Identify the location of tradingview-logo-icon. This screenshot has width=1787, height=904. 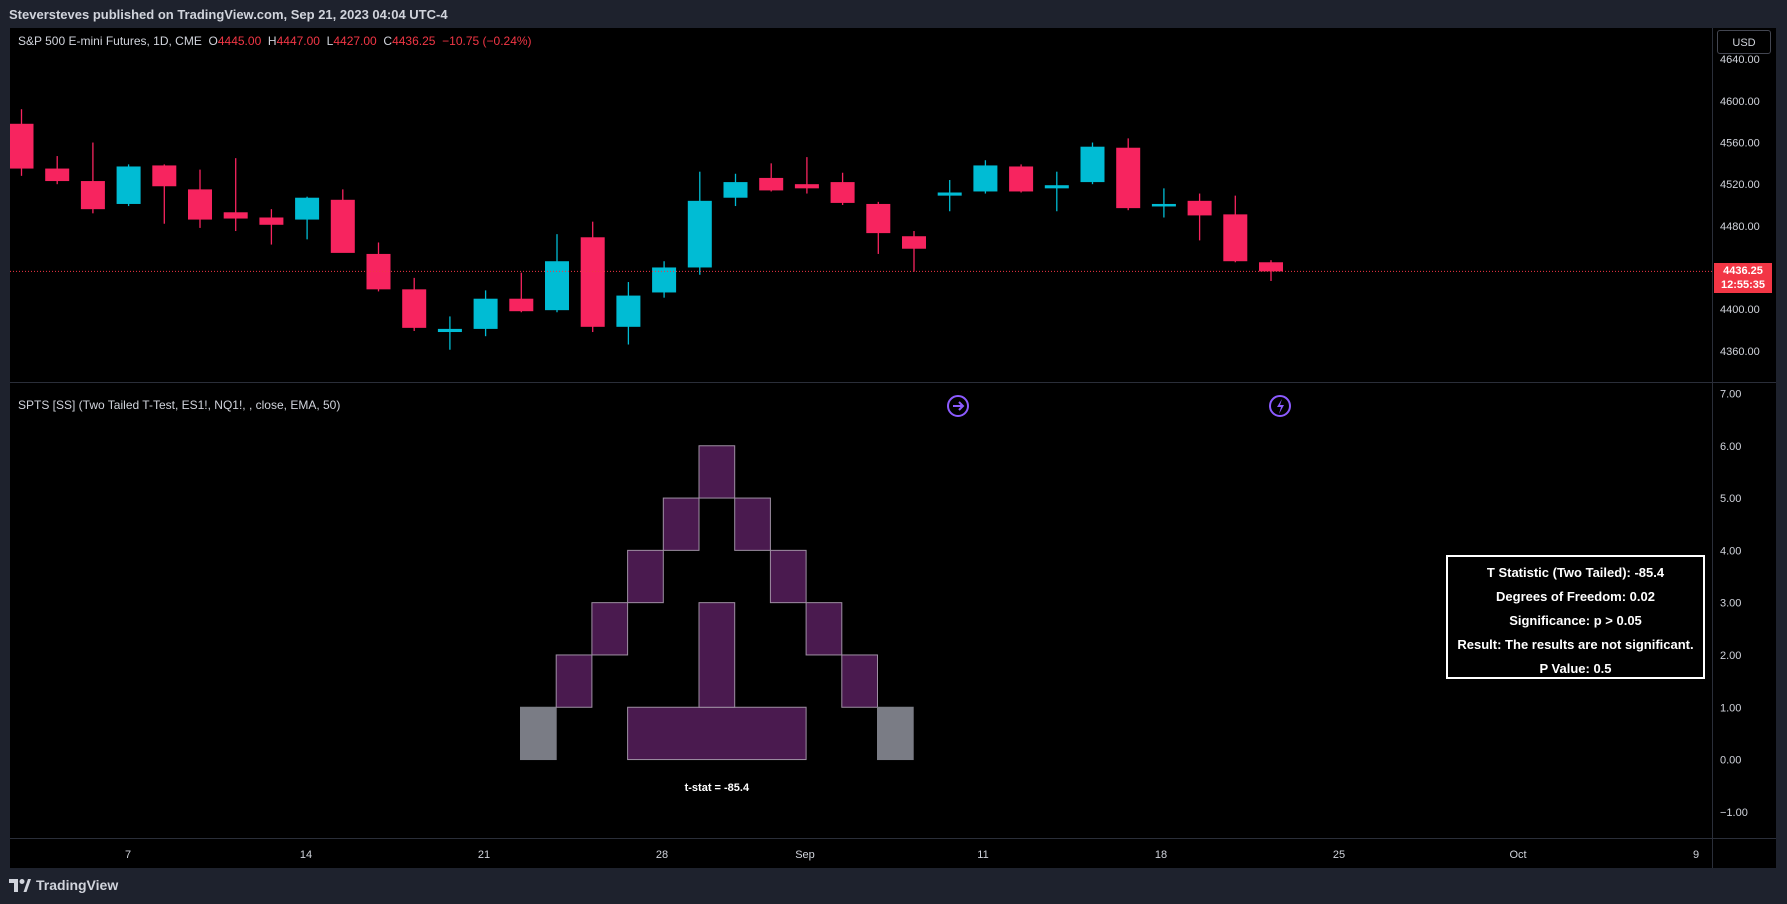
(20, 885).